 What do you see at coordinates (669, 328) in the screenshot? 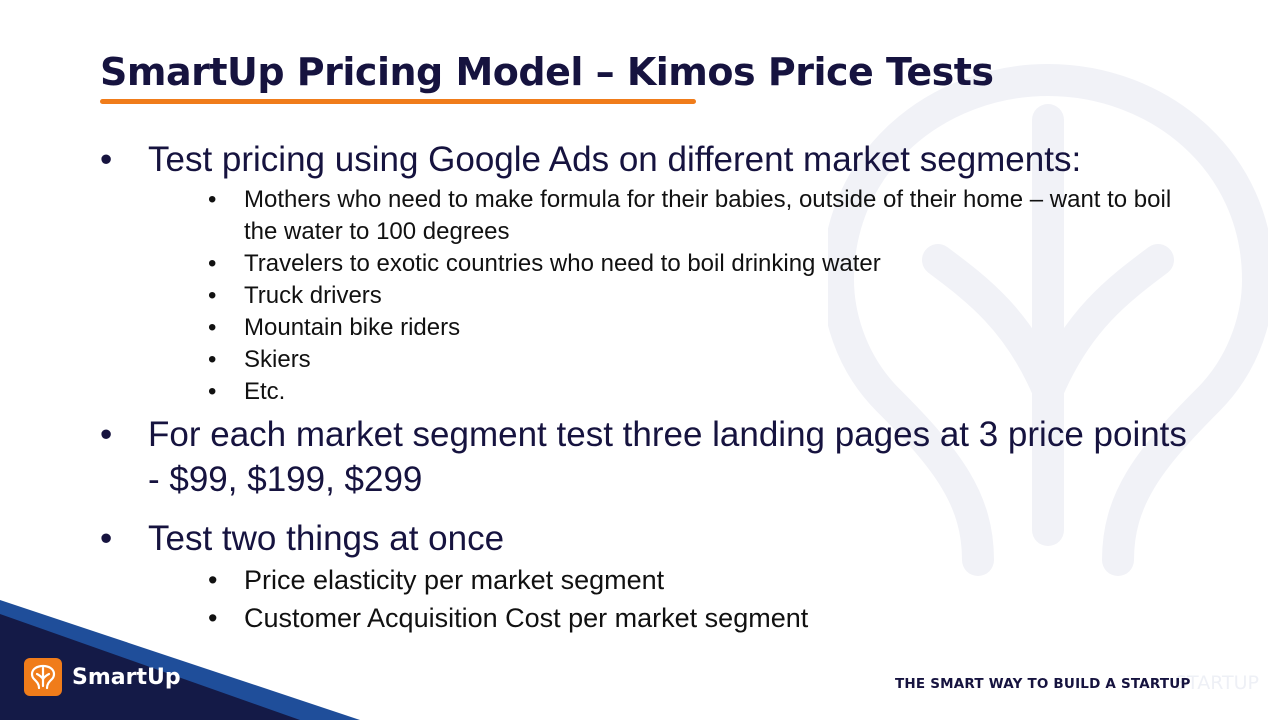
I see `sub-bullet-item: Mountain bike riders` at bounding box center [669, 328].